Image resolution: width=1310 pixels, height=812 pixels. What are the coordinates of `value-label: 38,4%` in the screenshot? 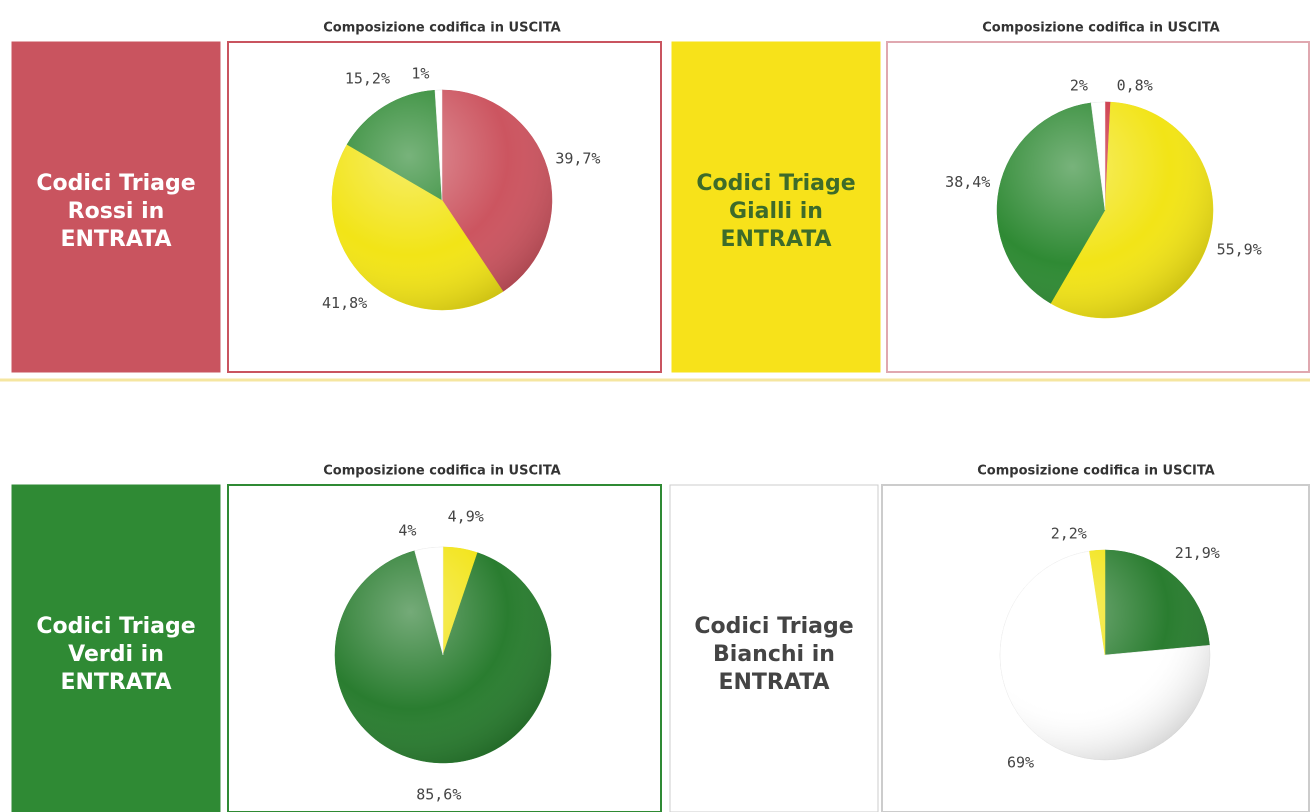 It's located at (967, 182).